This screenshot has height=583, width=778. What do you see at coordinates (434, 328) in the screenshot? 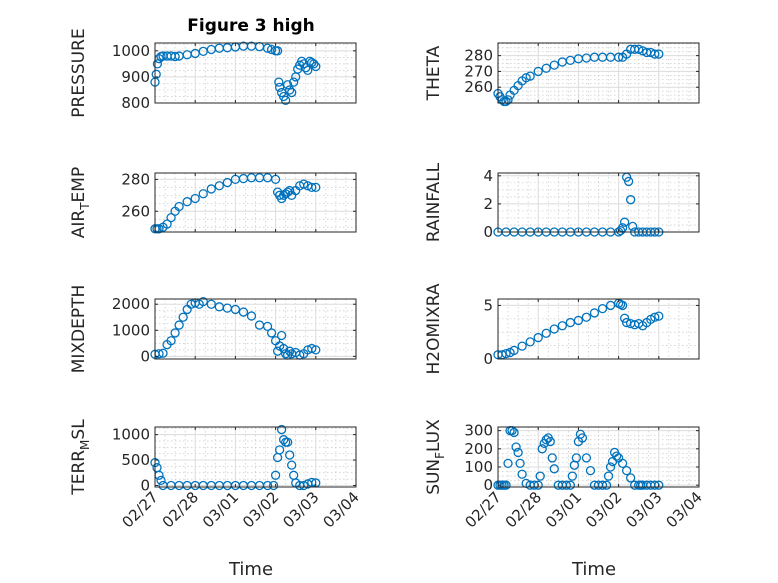
I see `y-axis-label: H2OMIXRA` at bounding box center [434, 328].